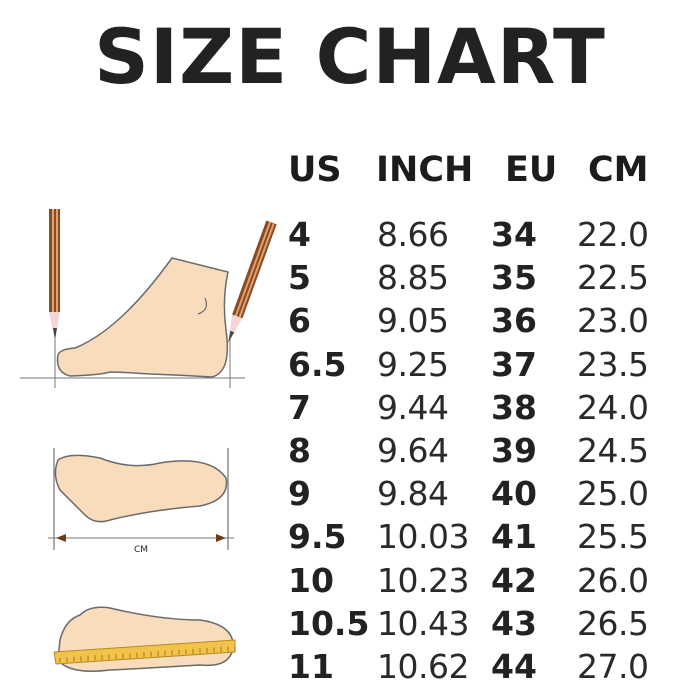  Describe the element at coordinates (514, 450) in the screenshot. I see `cell-eu: 39` at that location.